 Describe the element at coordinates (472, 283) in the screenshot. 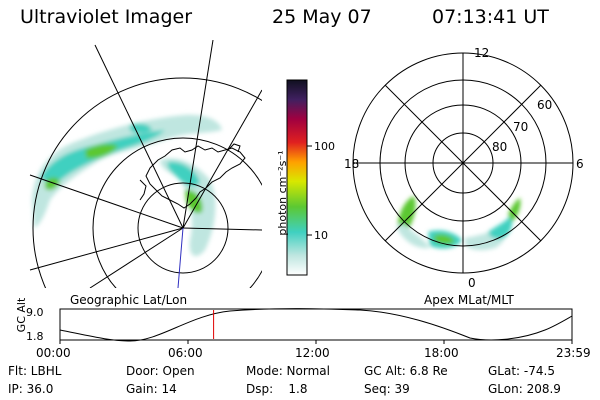

I see `mlt-label-0: 0` at that location.